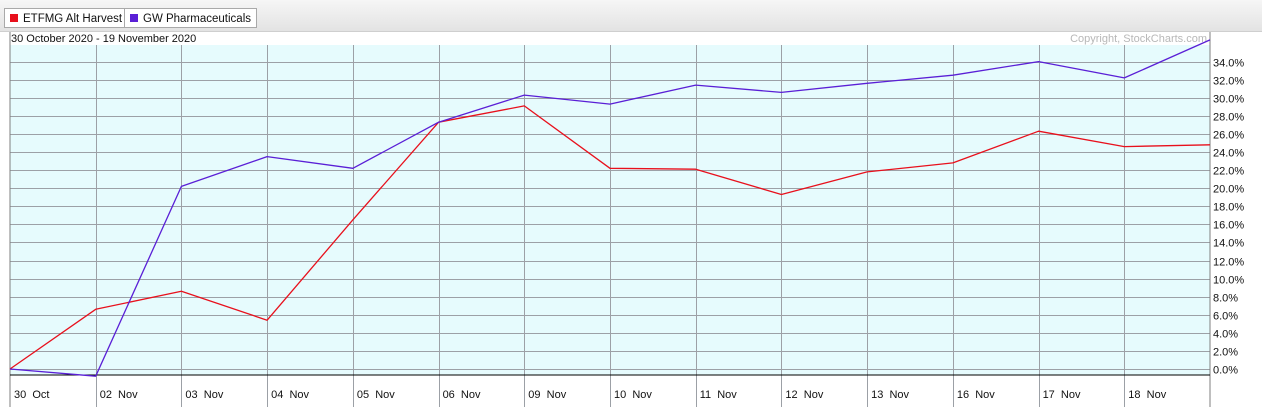 This screenshot has height=407, width=1262. I want to click on legend-label-gwph: GW Pharmaceuticals, so click(197, 19).